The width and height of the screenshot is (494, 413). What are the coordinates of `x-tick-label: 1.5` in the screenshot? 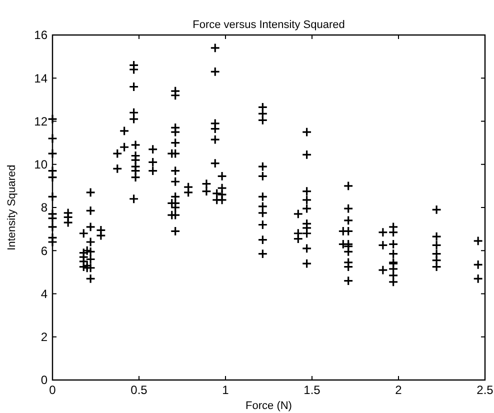 It's located at (312, 390).